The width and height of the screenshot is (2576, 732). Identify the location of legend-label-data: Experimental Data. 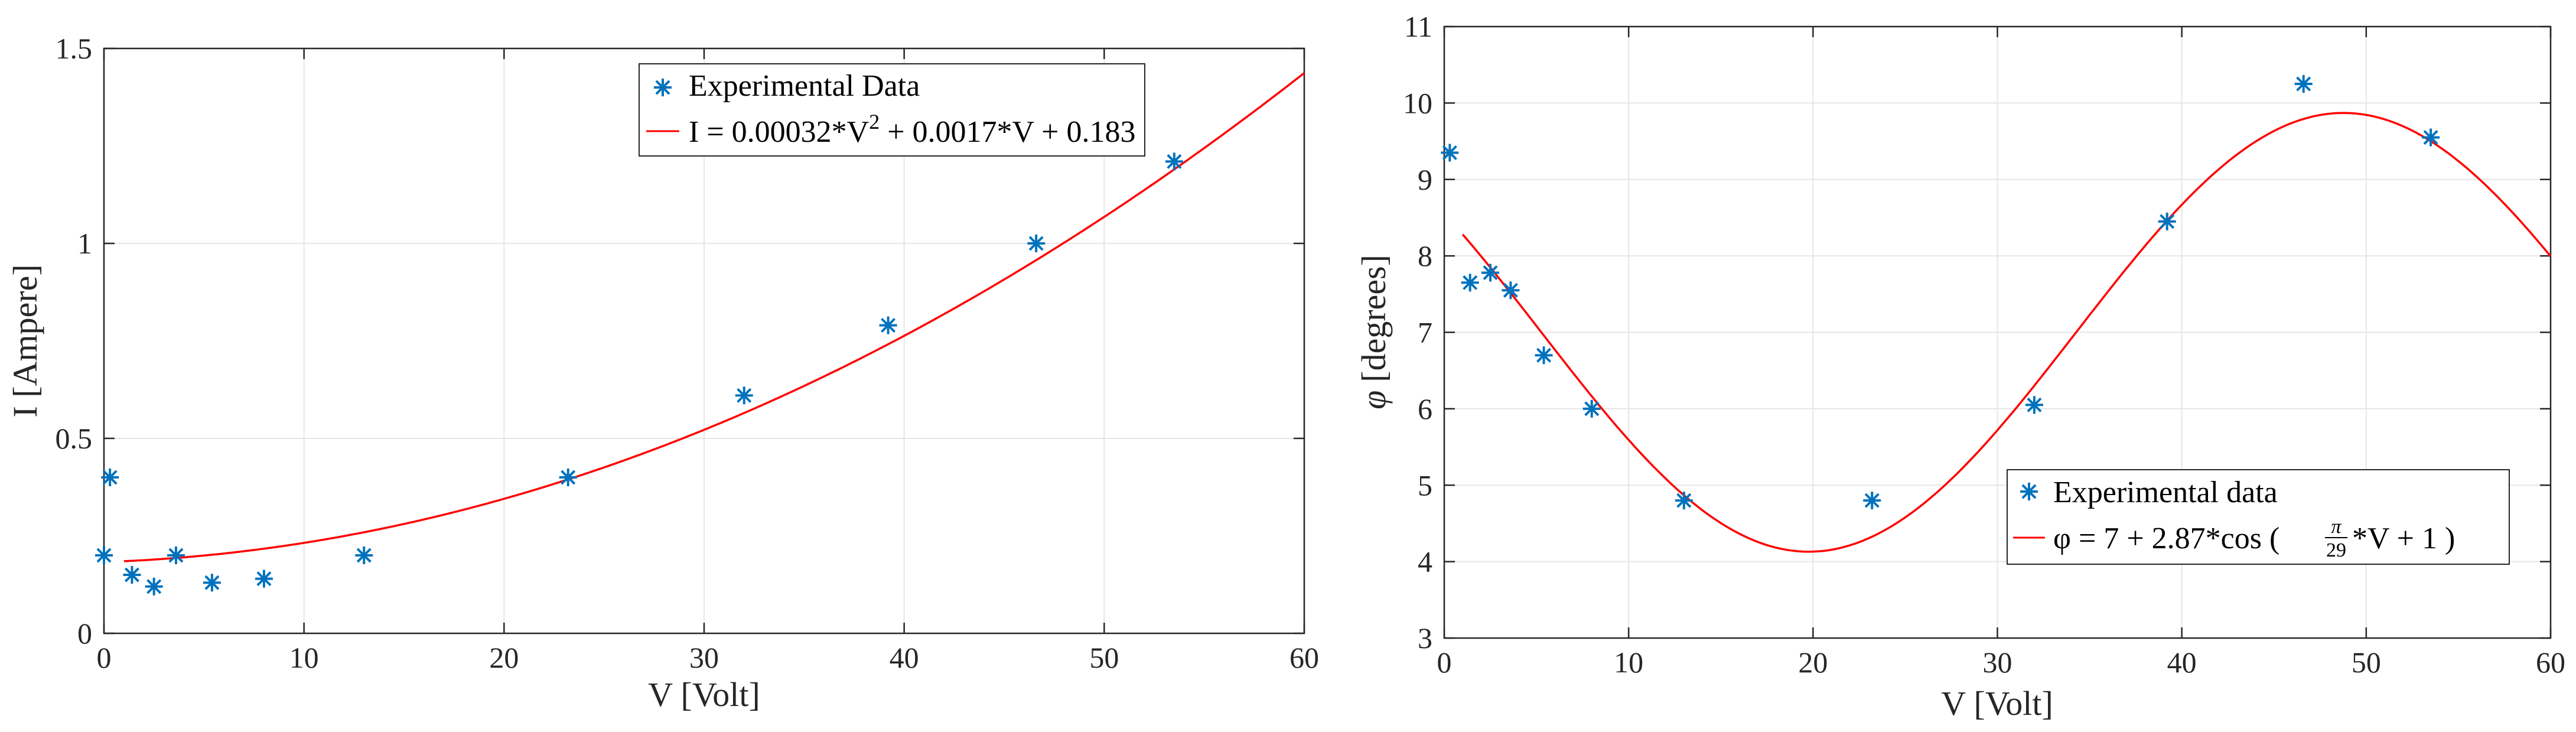
(804, 86).